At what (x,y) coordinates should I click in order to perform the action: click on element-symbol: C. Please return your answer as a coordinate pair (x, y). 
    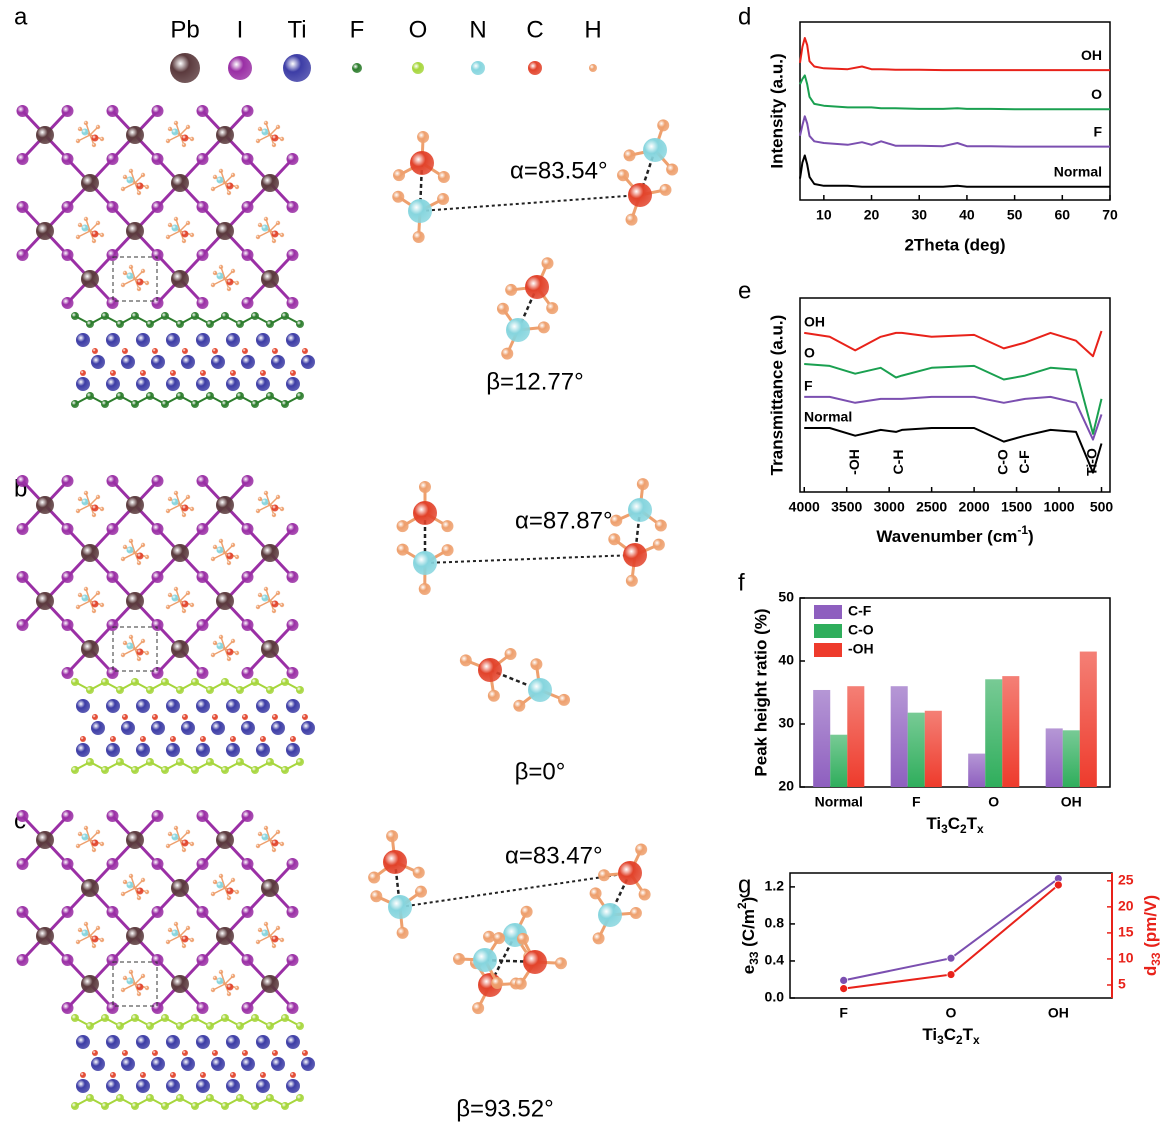
    Looking at the image, I should click on (534, 29).